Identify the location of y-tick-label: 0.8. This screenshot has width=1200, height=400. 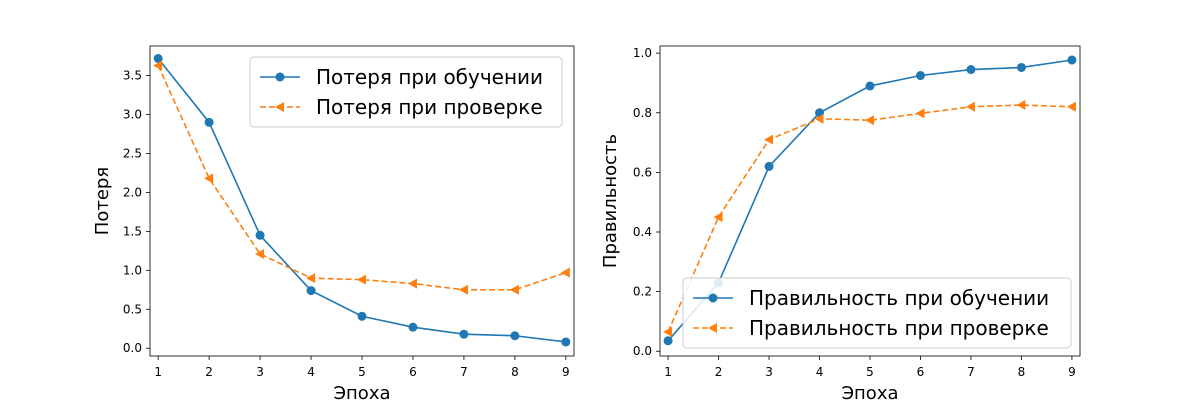
(642, 113).